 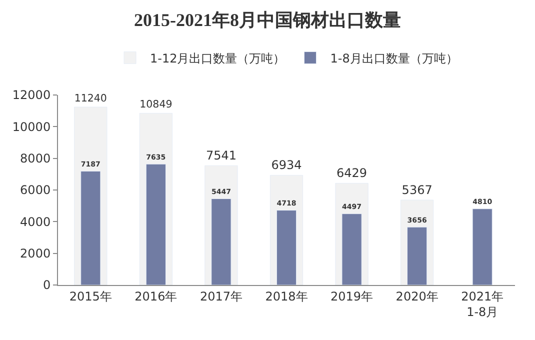 I want to click on x-tick-label: 2018年, so click(x=286, y=296).